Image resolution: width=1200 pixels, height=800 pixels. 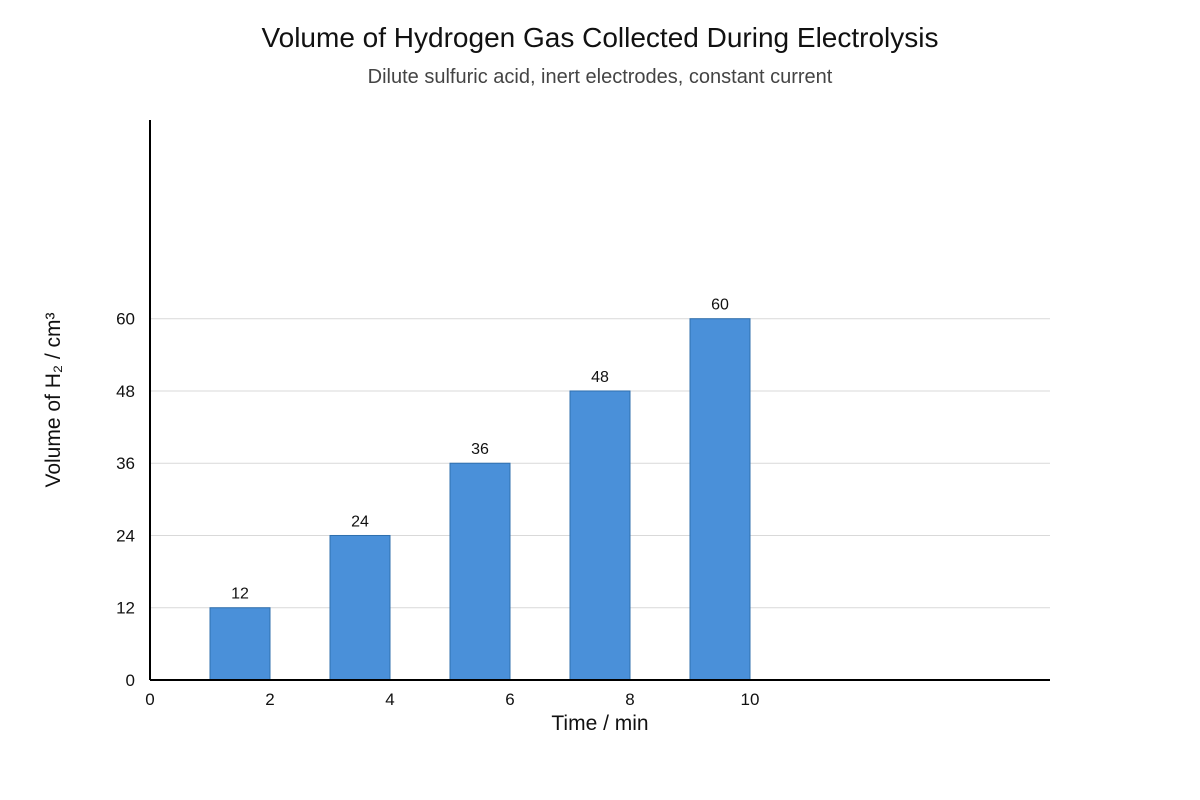 What do you see at coordinates (240, 594) in the screenshot?
I see `data-label: 12` at bounding box center [240, 594].